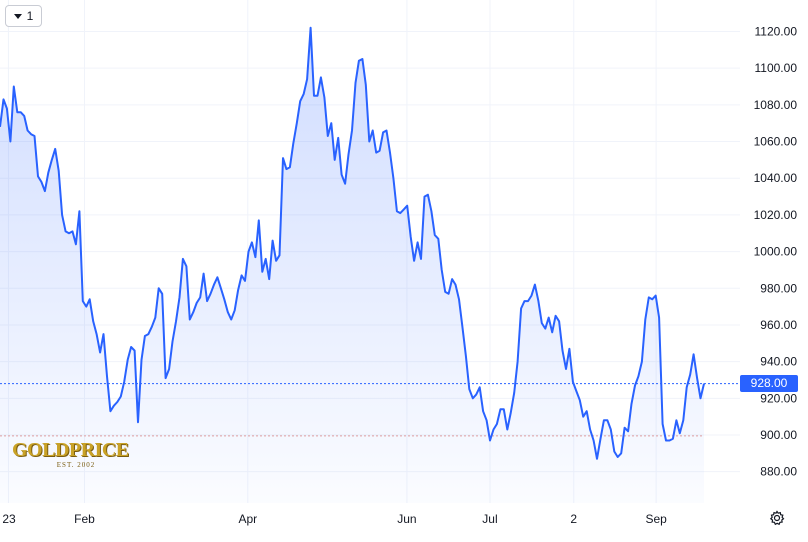 Image resolution: width=808 pixels, height=542 pixels. I want to click on x-tick-label: Jul, so click(489, 519).